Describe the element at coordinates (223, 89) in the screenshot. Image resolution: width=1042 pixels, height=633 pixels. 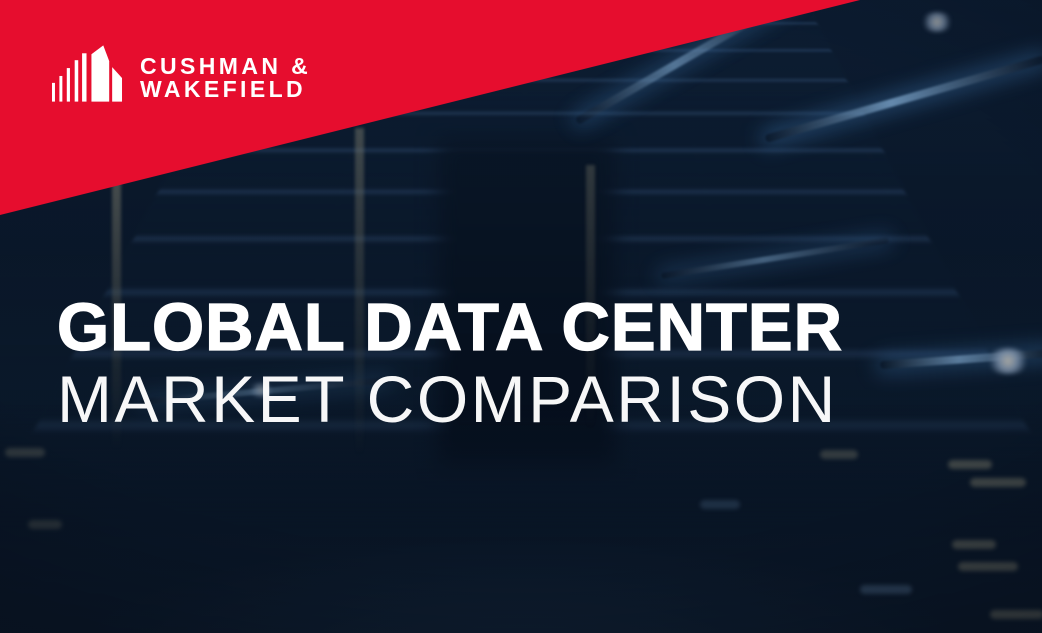
I see `brand-wordmark-line2: WAKEFIELD` at that location.